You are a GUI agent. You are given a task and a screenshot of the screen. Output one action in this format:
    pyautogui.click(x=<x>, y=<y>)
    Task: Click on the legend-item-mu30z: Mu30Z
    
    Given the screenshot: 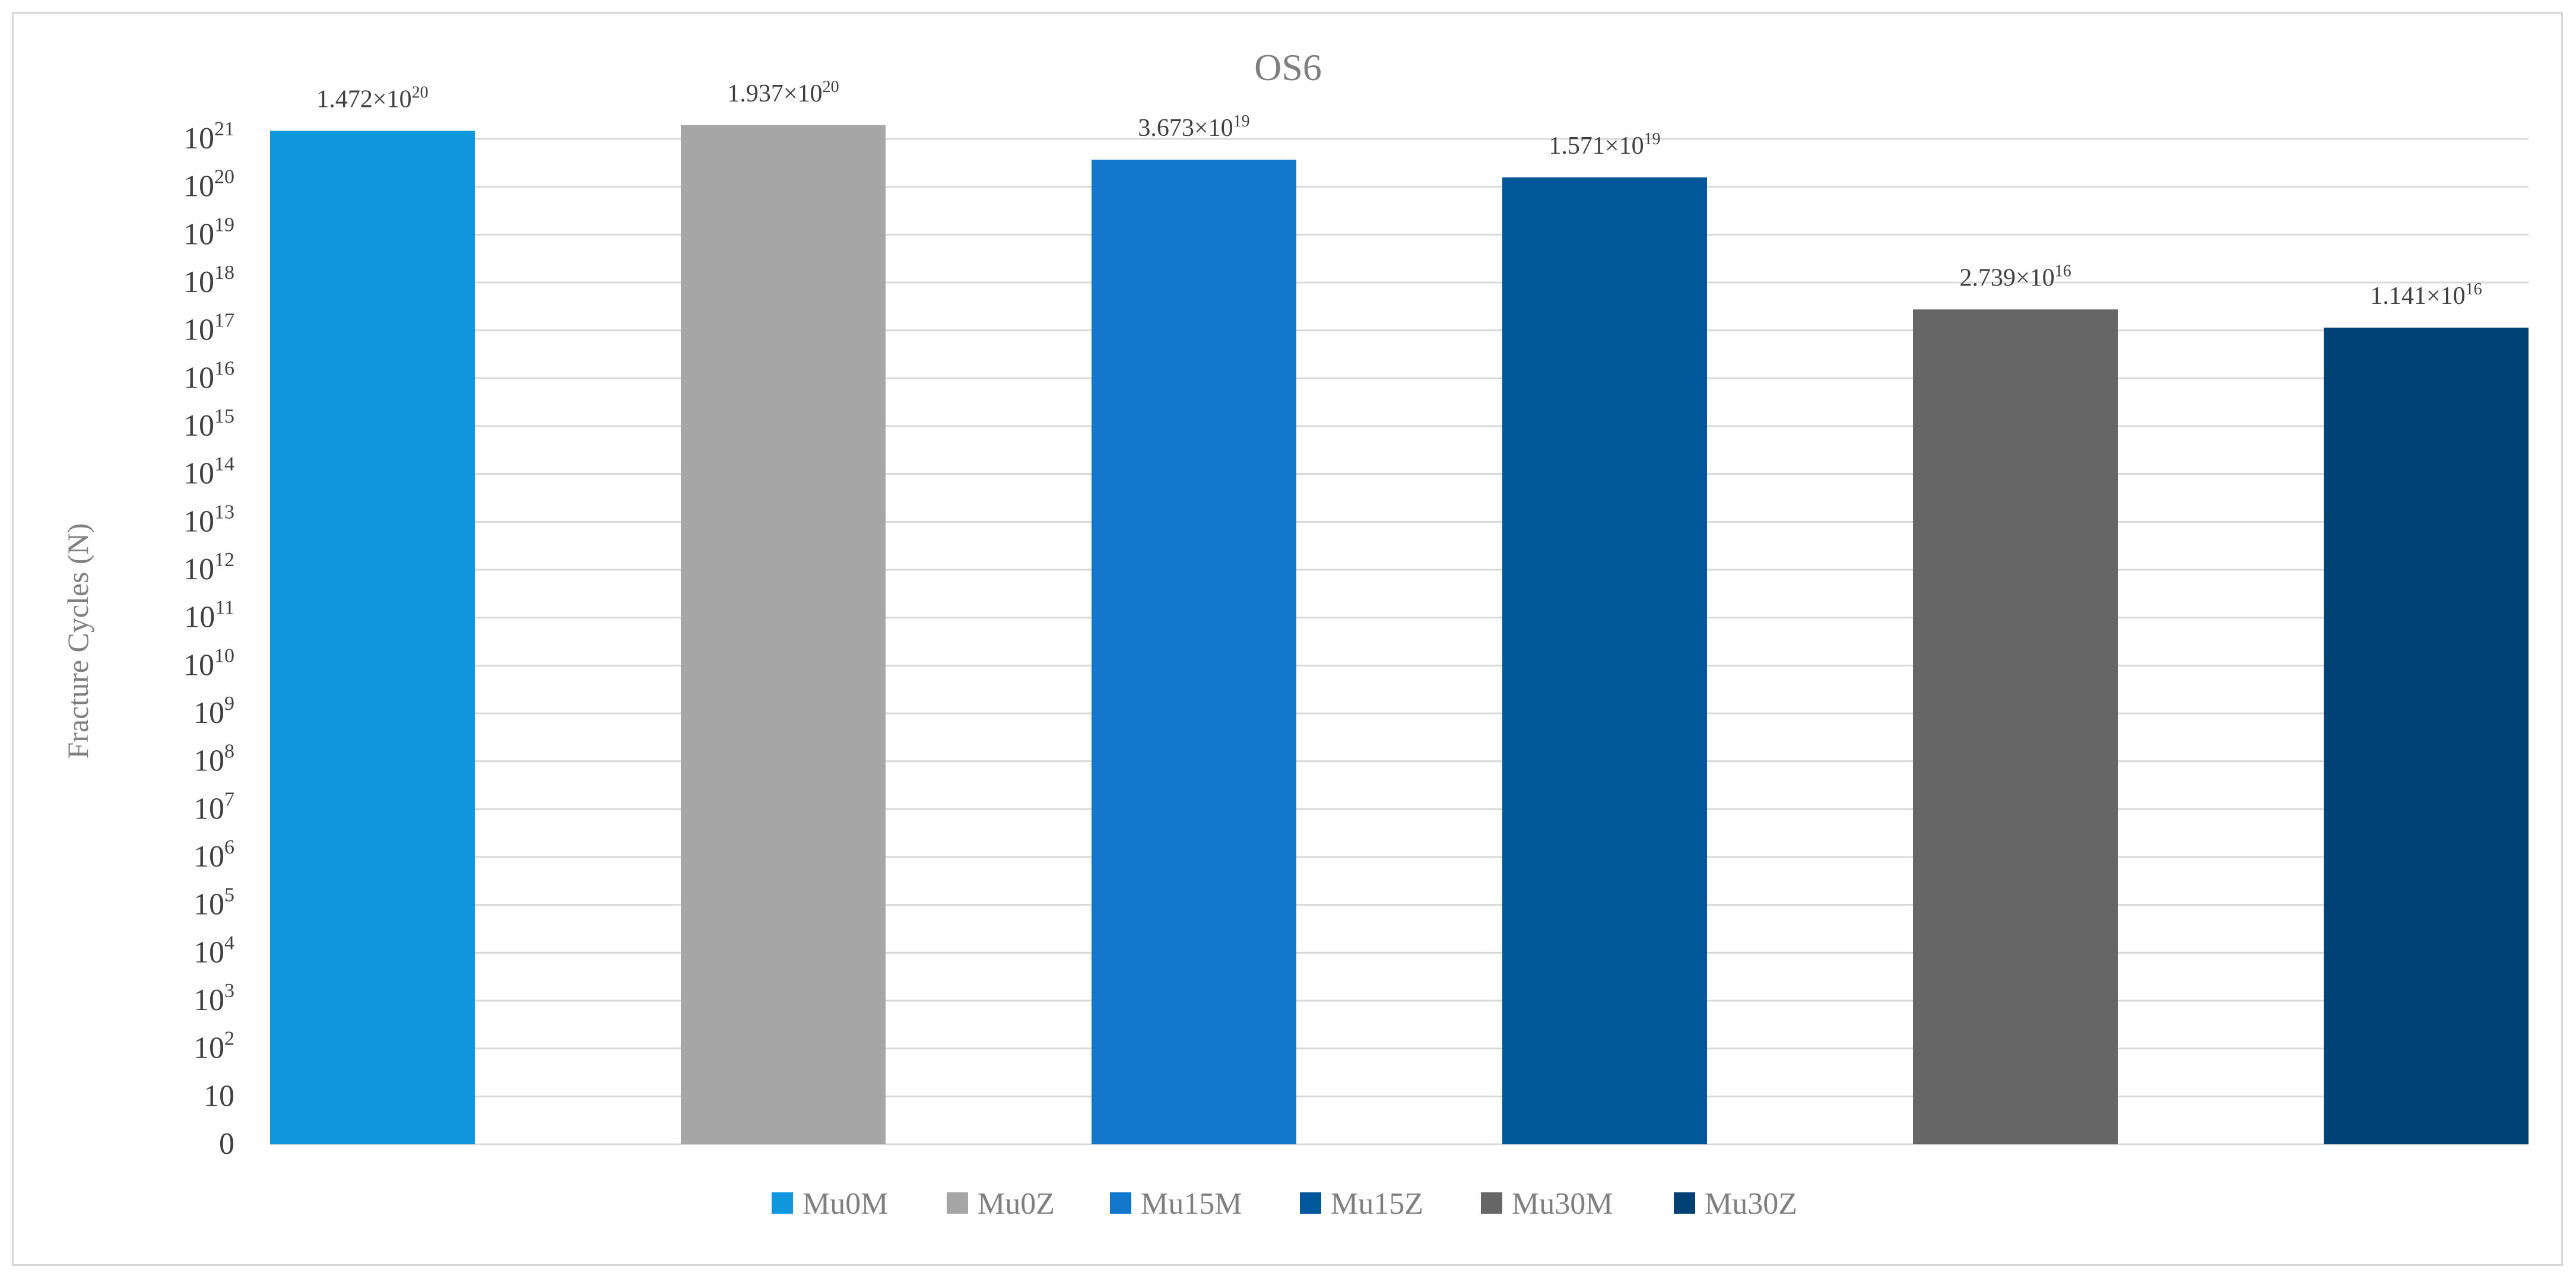 What is the action you would take?
    pyautogui.click(x=1735, y=1204)
    